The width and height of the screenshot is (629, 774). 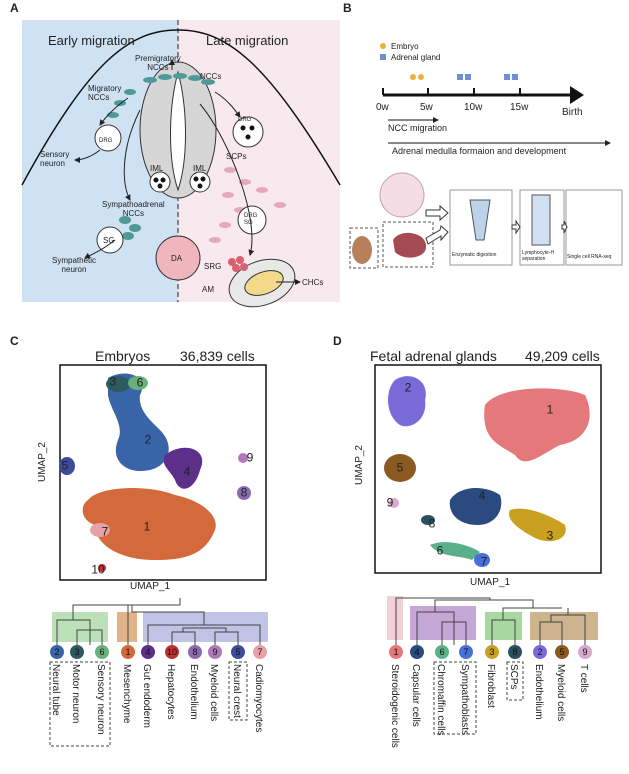 I want to click on lumen, so click(x=178, y=131).